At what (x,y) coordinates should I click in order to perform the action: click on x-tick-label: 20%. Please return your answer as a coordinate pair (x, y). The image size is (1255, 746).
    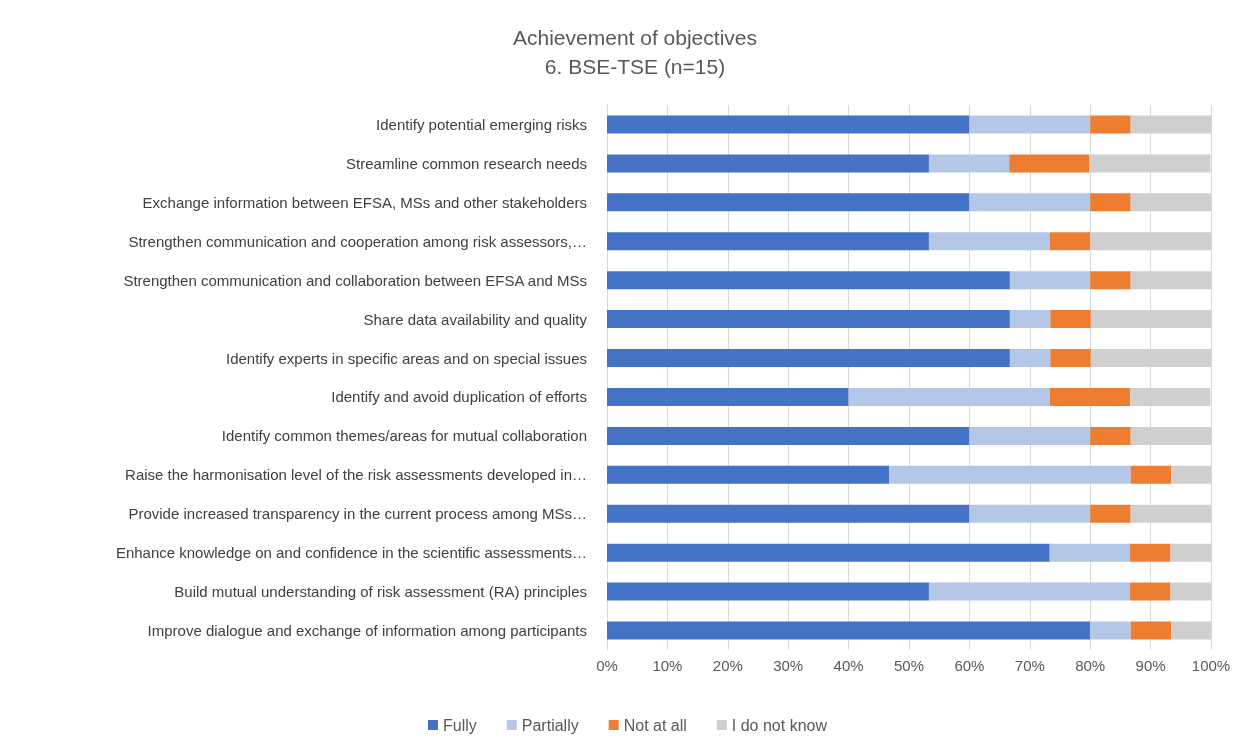
    Looking at the image, I should click on (727, 665).